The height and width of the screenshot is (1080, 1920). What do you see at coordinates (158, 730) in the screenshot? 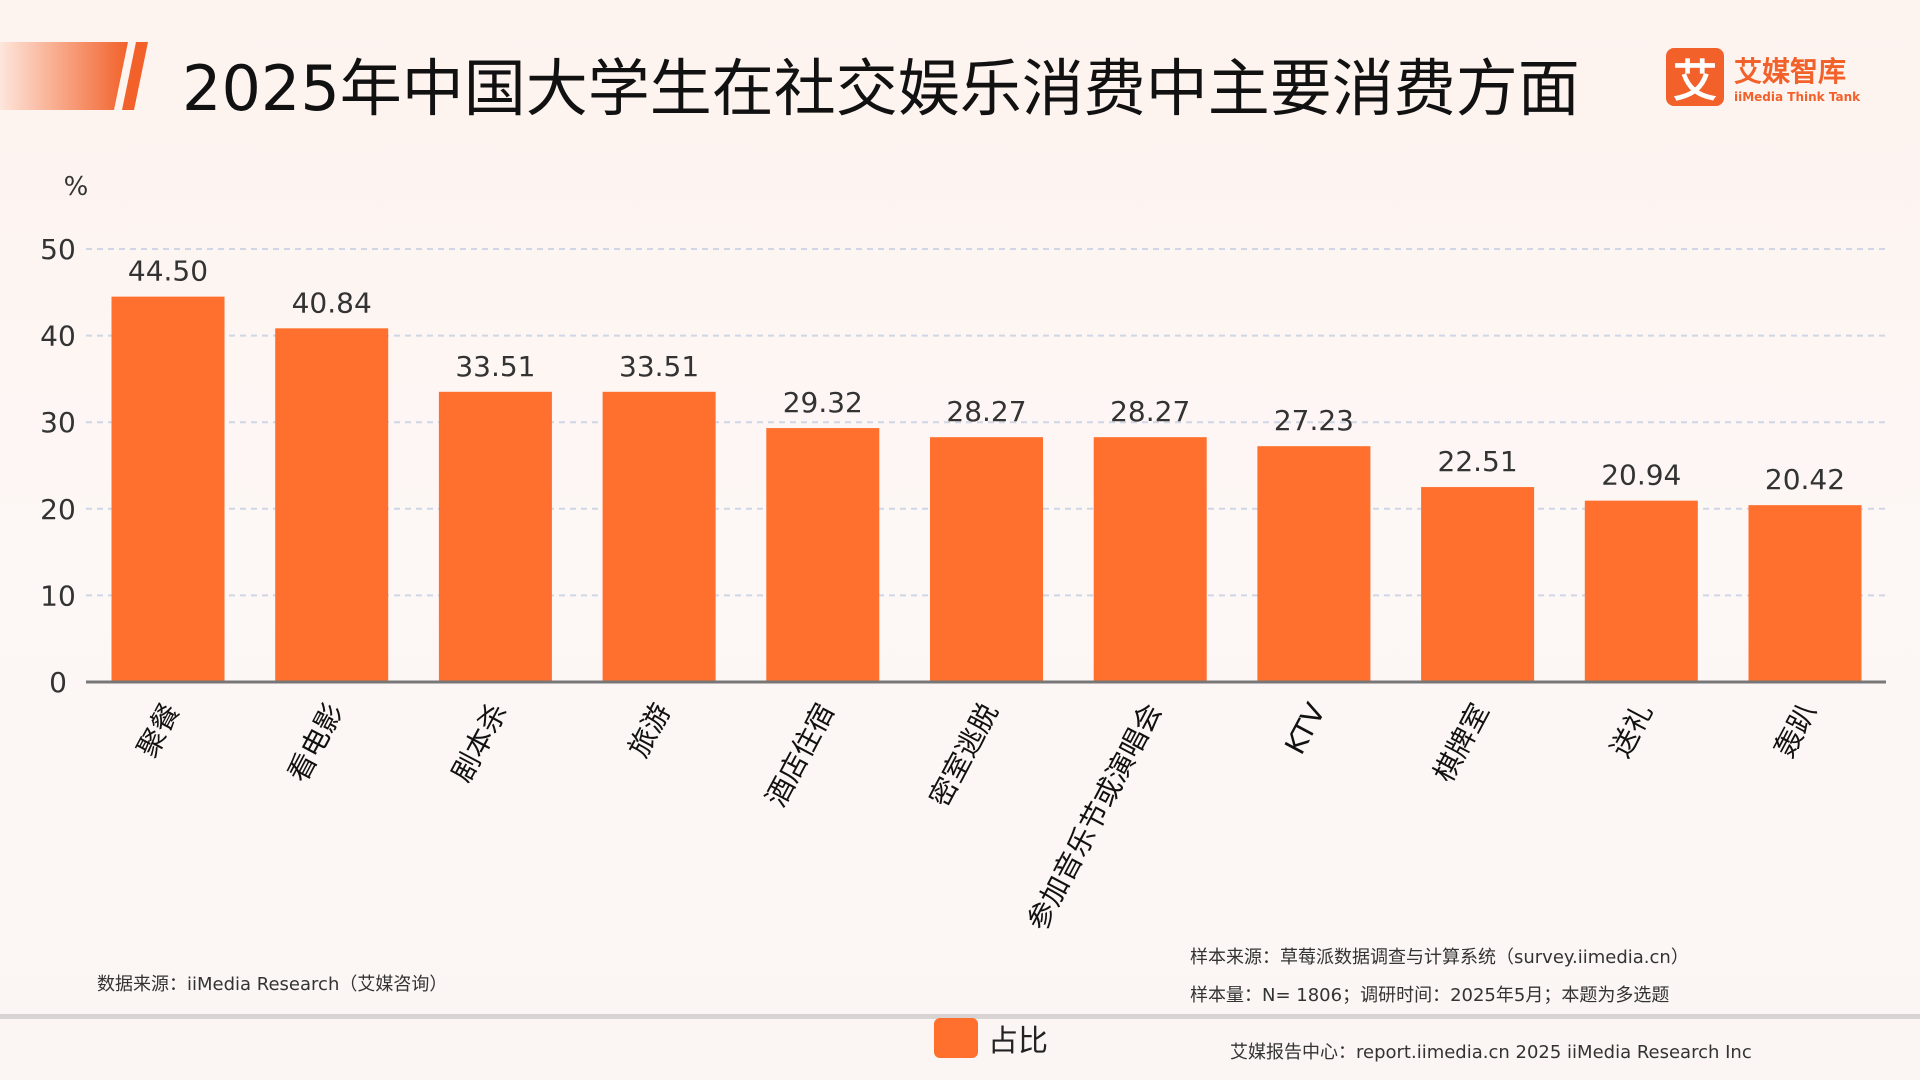
I see `x-tick-label: 聚餐` at bounding box center [158, 730].